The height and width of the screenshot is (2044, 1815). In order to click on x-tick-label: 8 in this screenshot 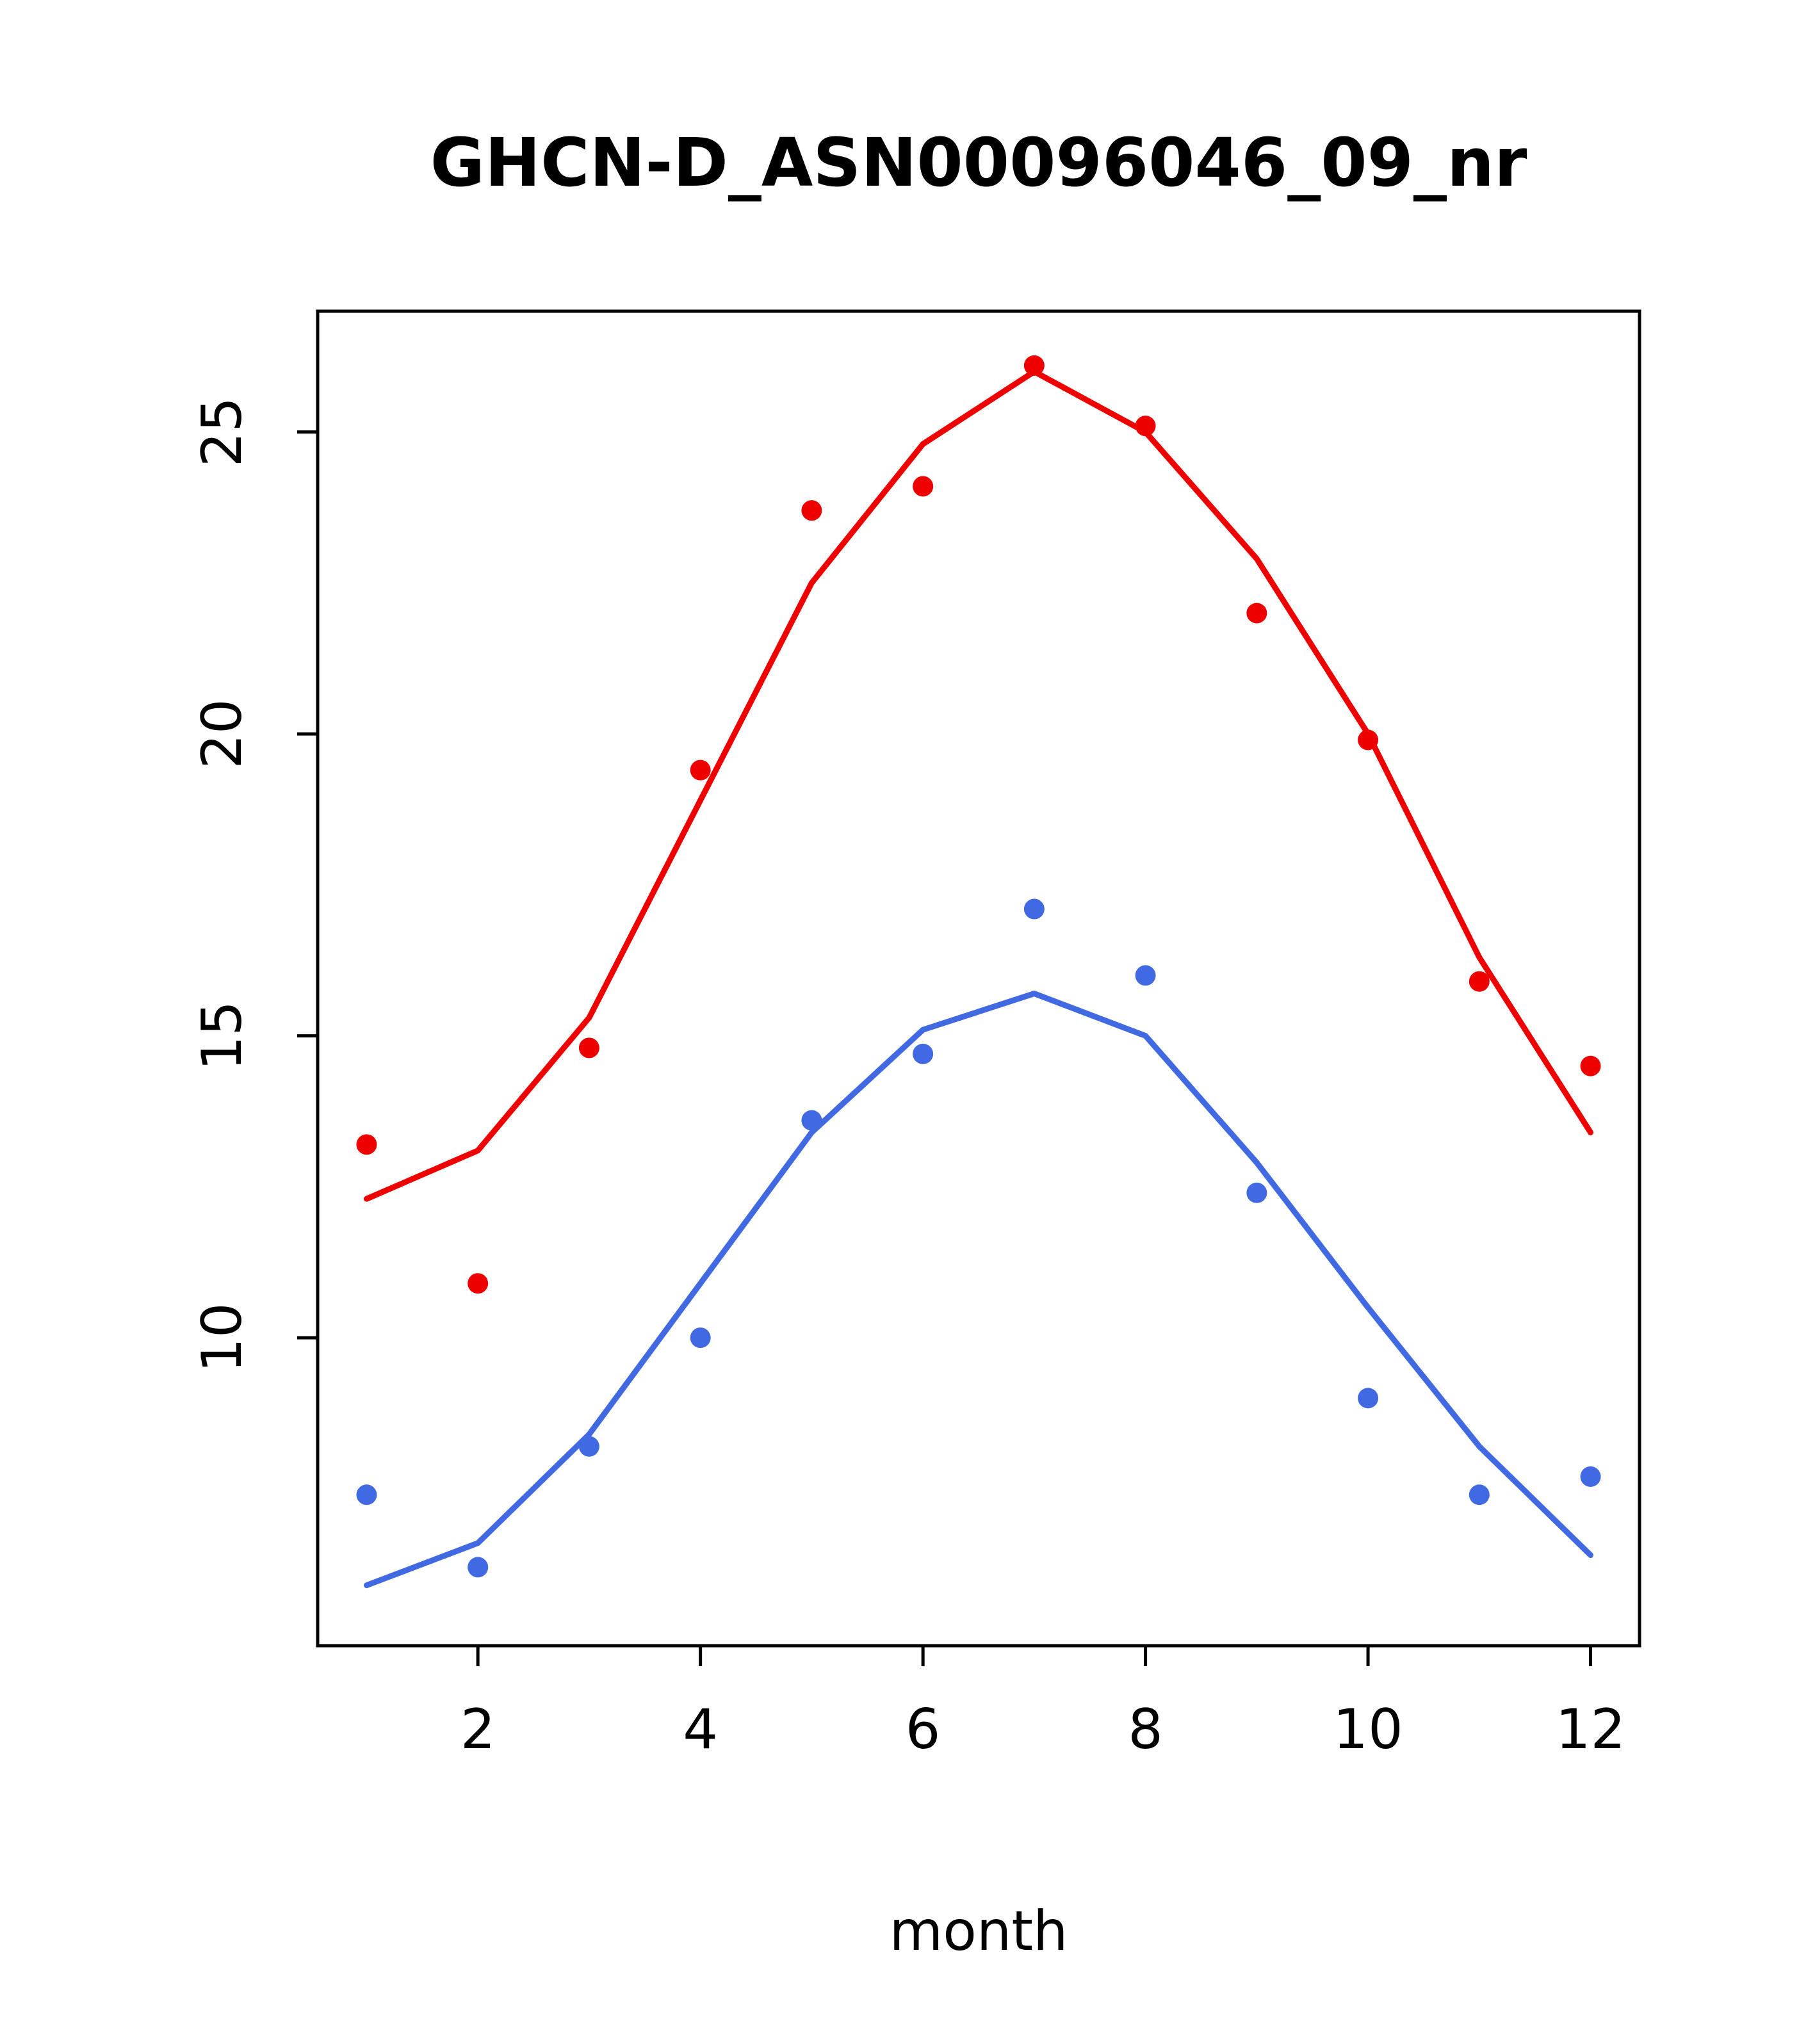, I will do `click(1145, 1730)`.